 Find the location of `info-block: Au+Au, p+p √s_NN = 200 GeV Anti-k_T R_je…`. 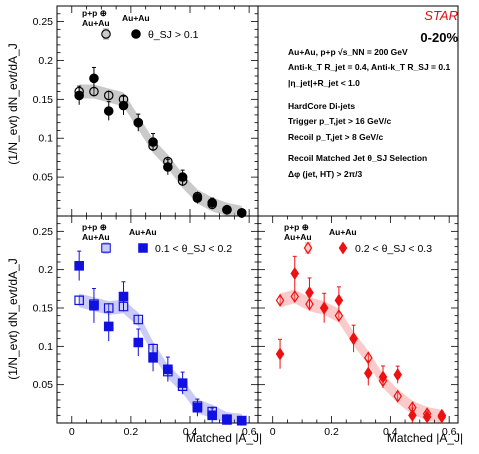

info-block: Au+Au, p+p √s_NN = 200 GeV Anti-k_T R_je… is located at coordinates (369, 113).